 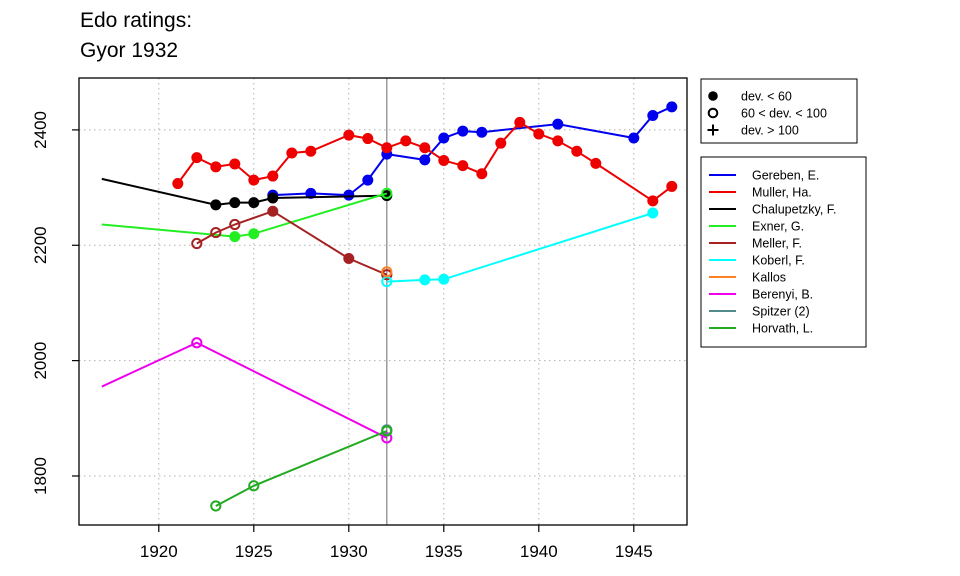 What do you see at coordinates (129, 50) in the screenshot?
I see `chart-title-line-2: Gyor 1932` at bounding box center [129, 50].